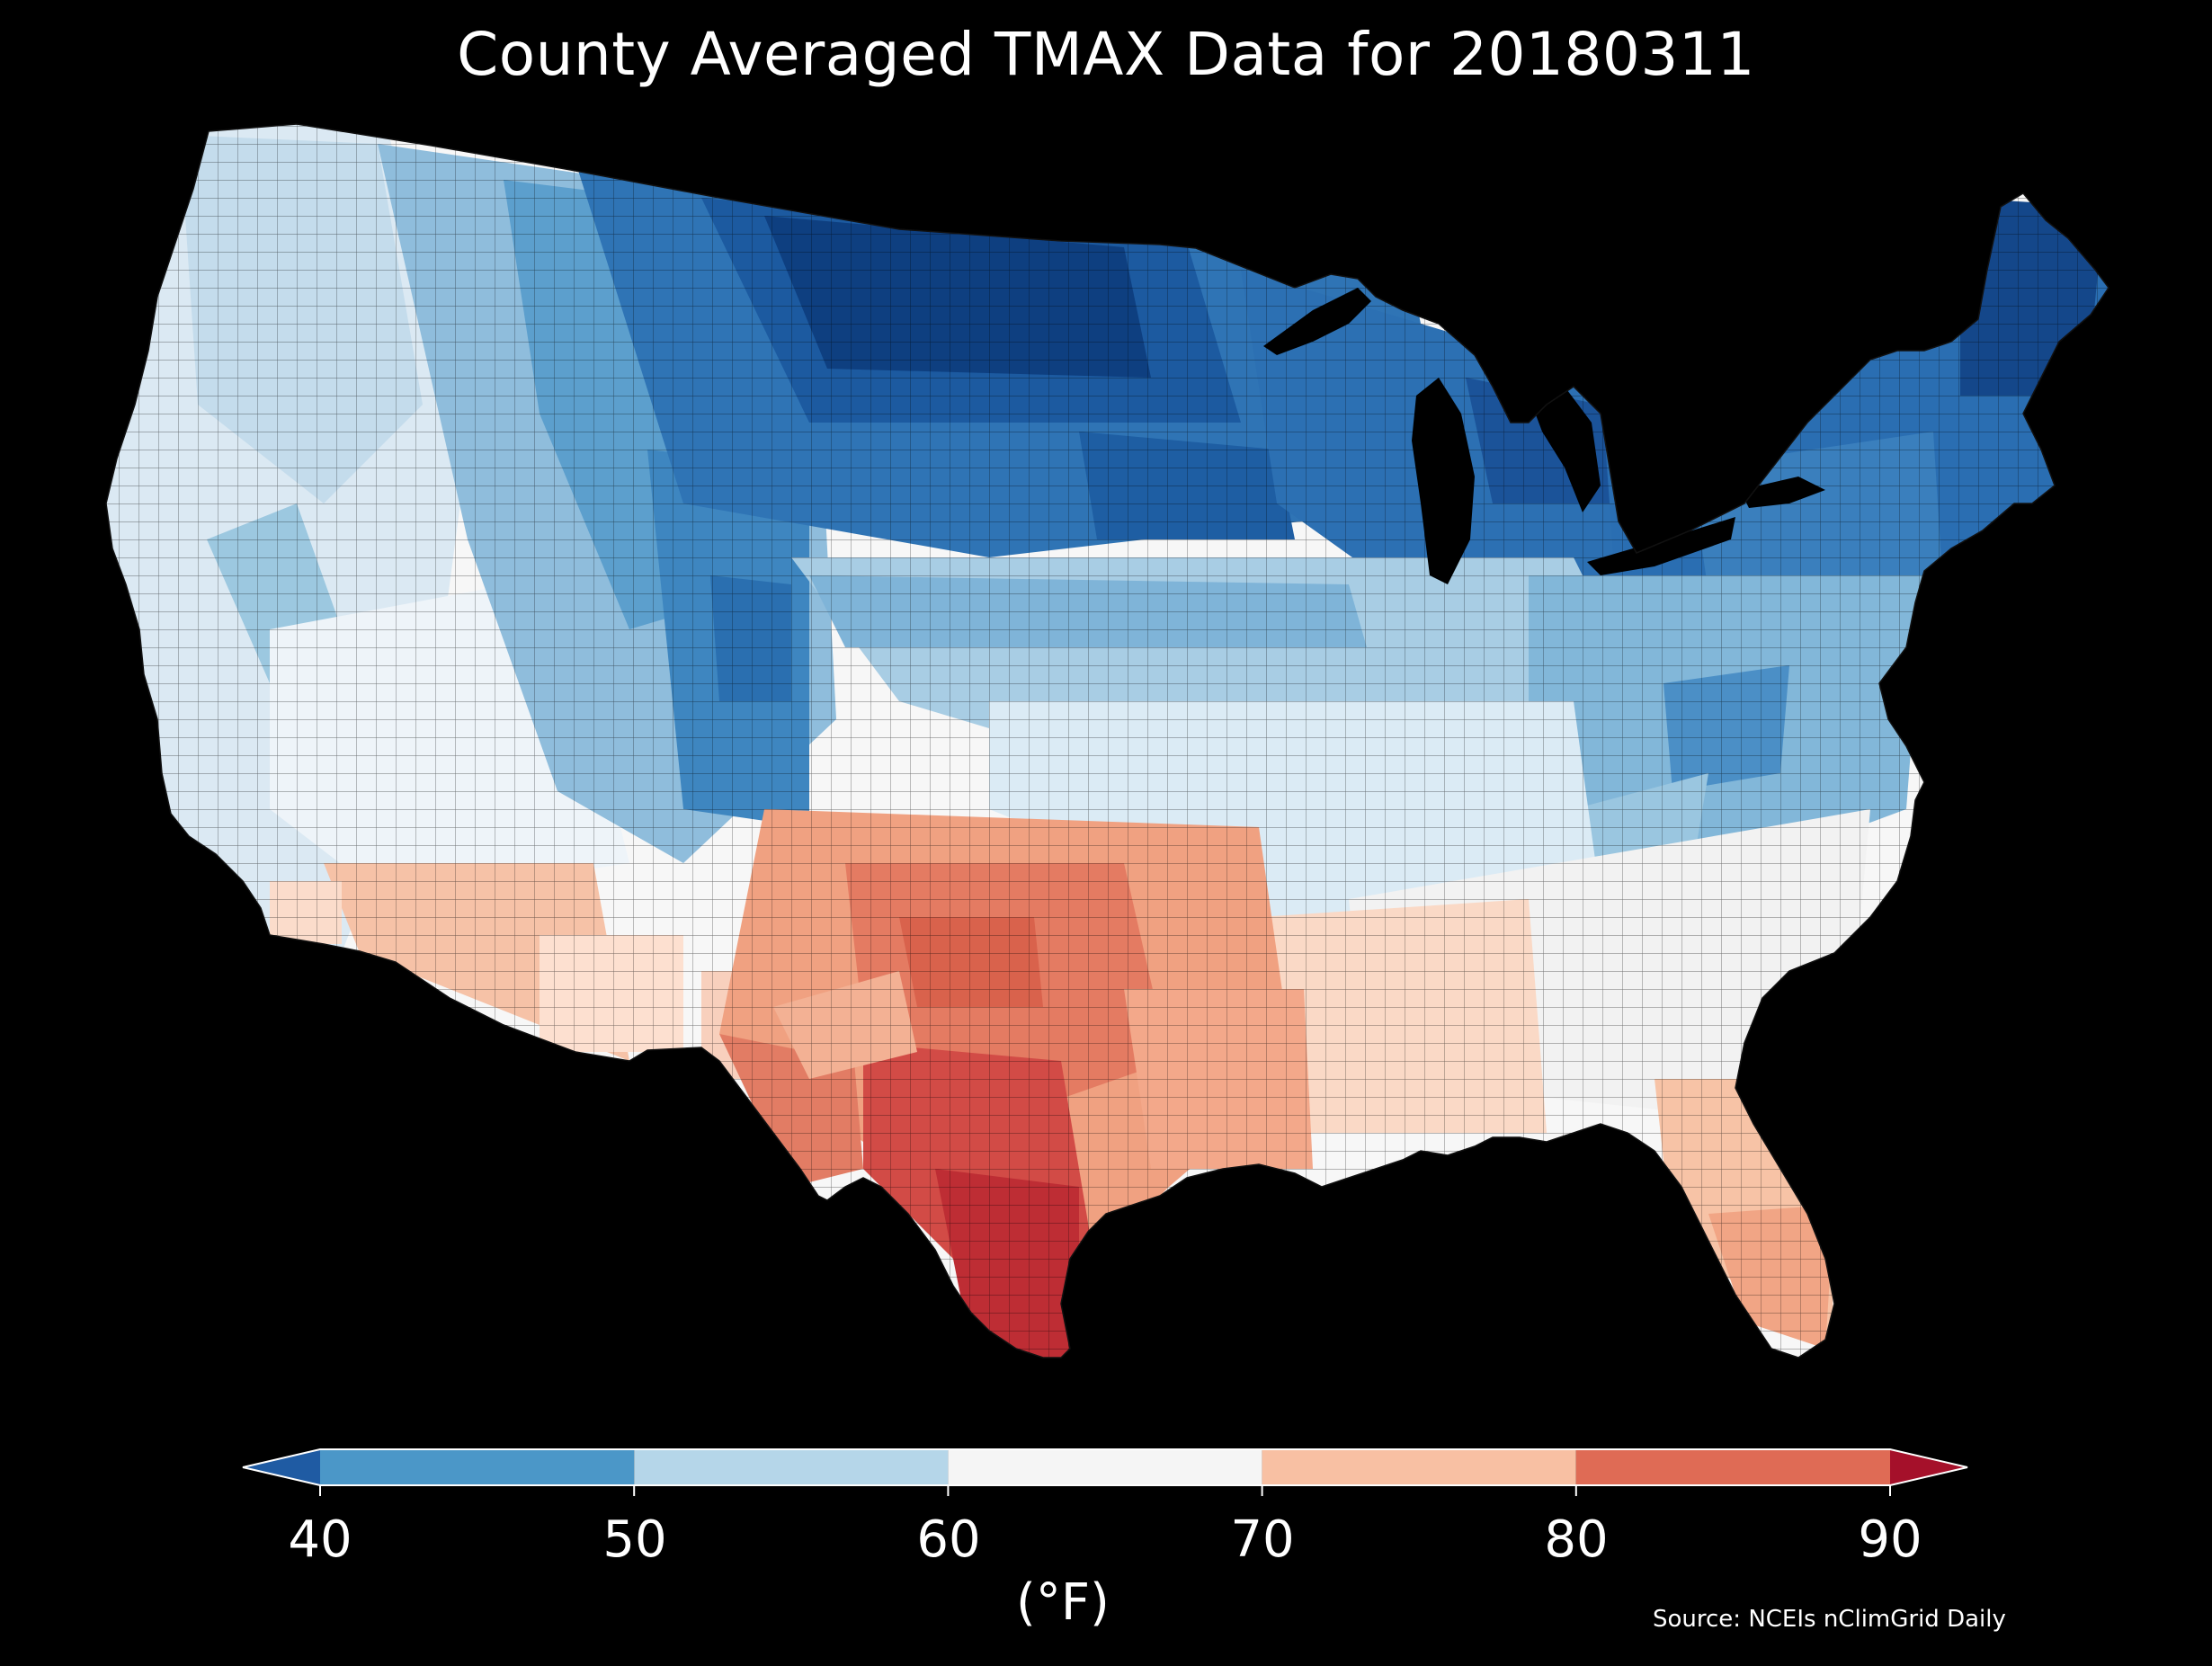  I want to click on colorbar-unit-label: (°F), so click(1063, 1602).